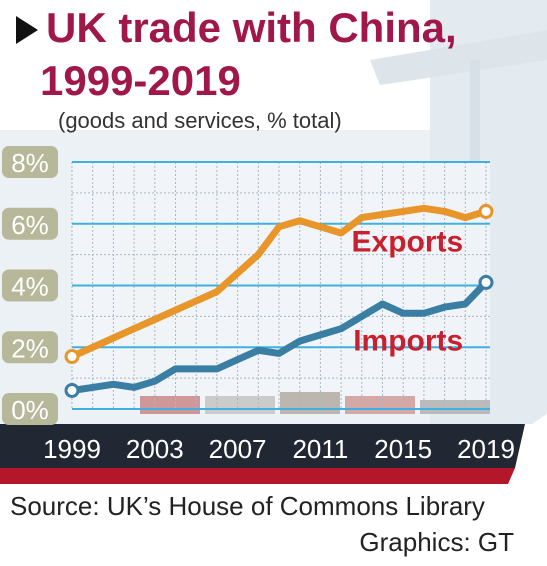 This screenshot has width=547, height=566. Describe the element at coordinates (320, 449) in the screenshot. I see `x-tick-label: 2011` at that location.